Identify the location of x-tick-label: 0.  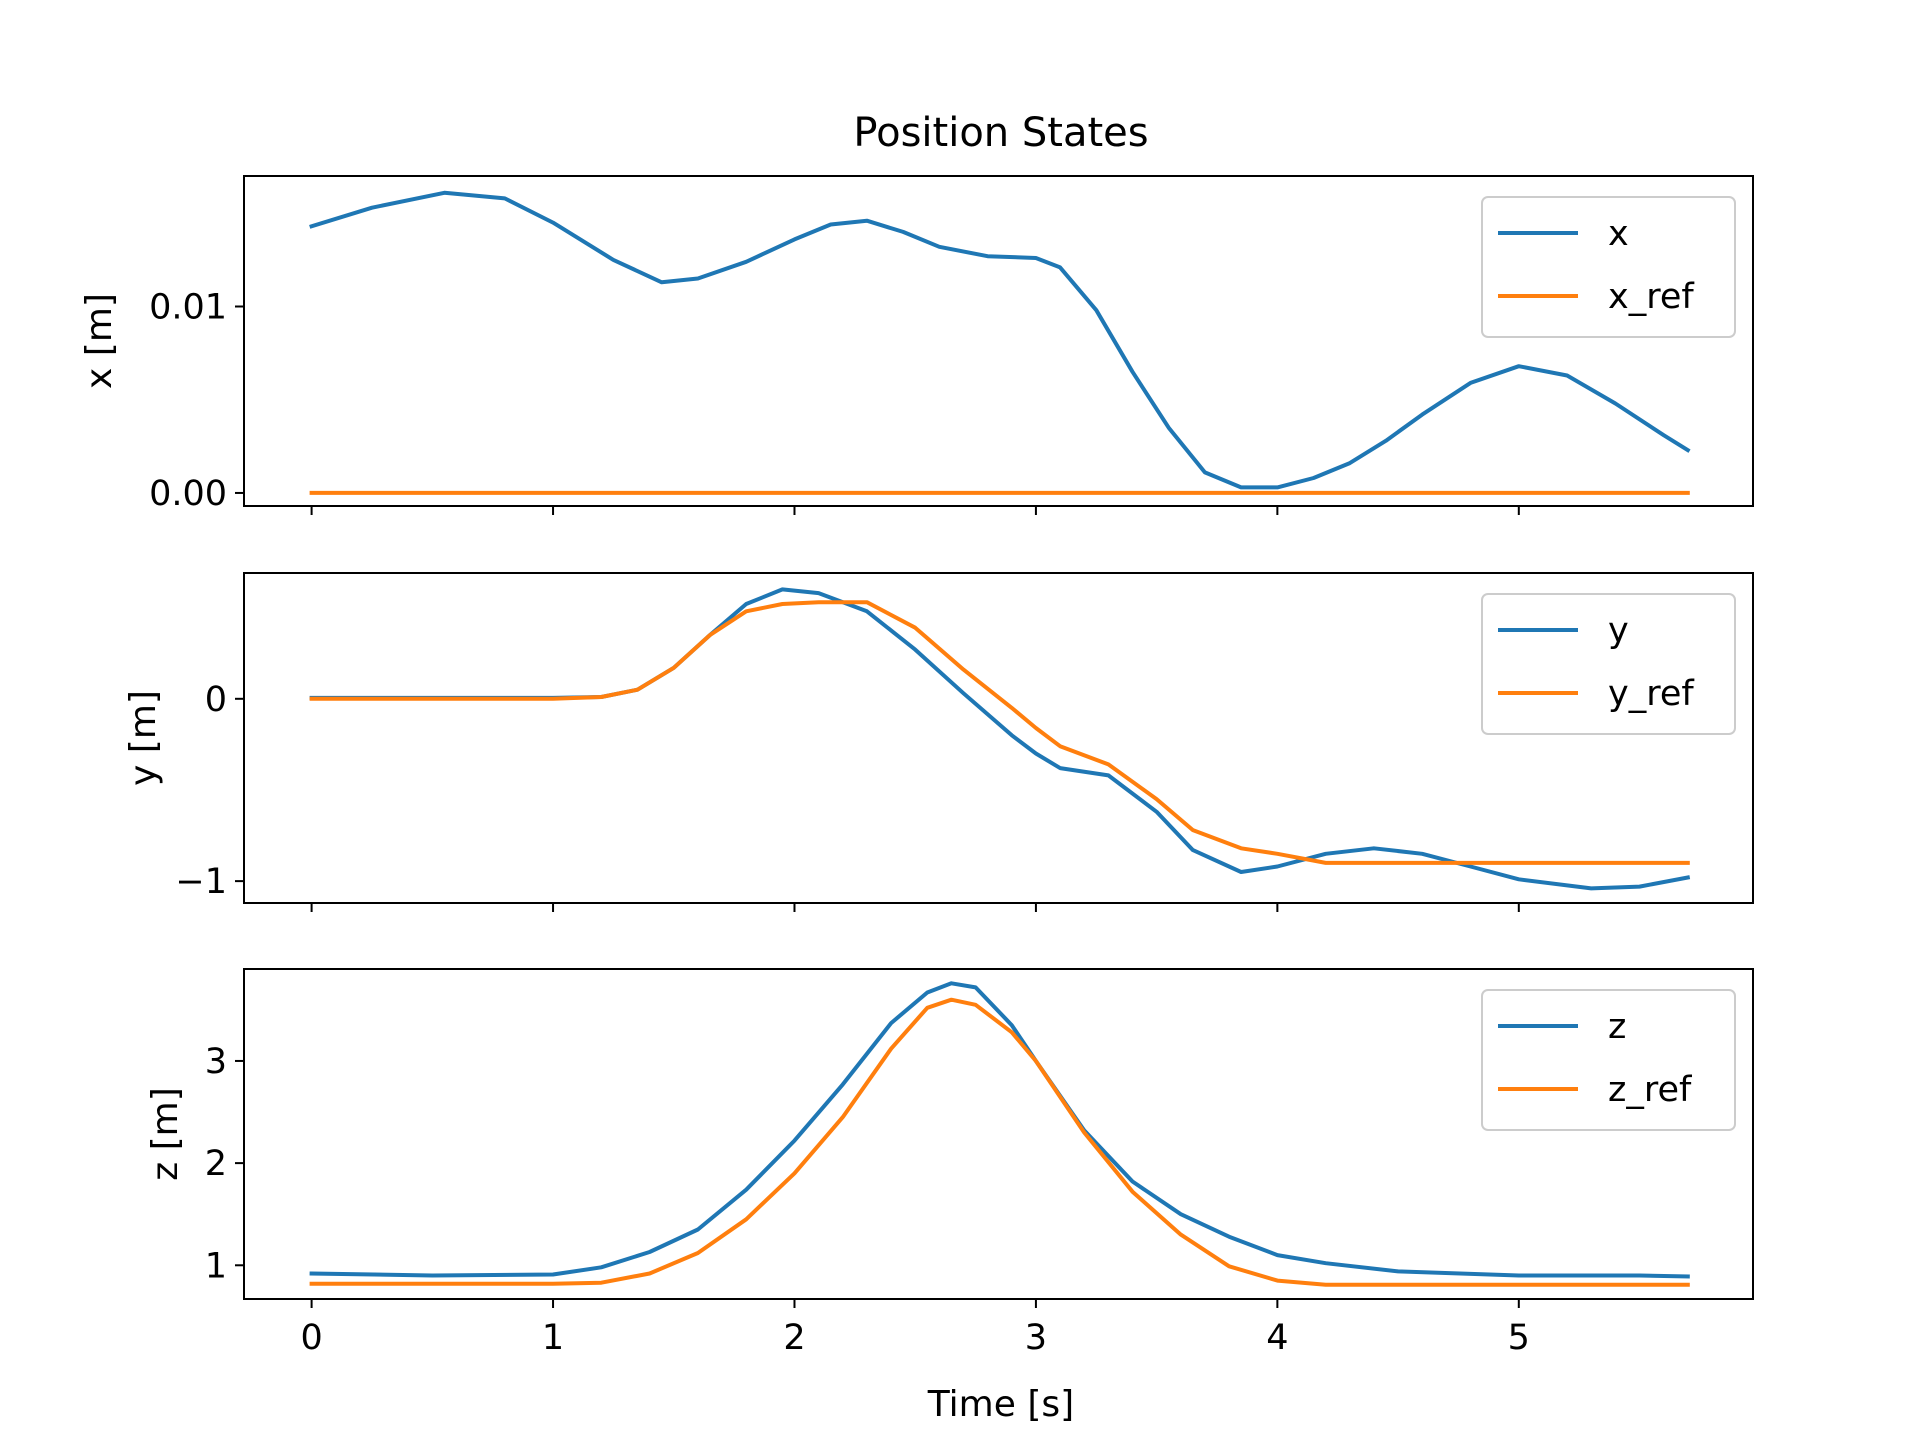
(311, 1338).